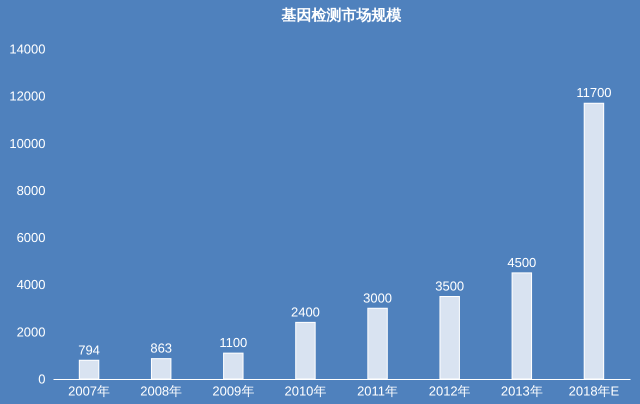 Image resolution: width=640 pixels, height=404 pixels. I want to click on data-label: 863, so click(161, 348).